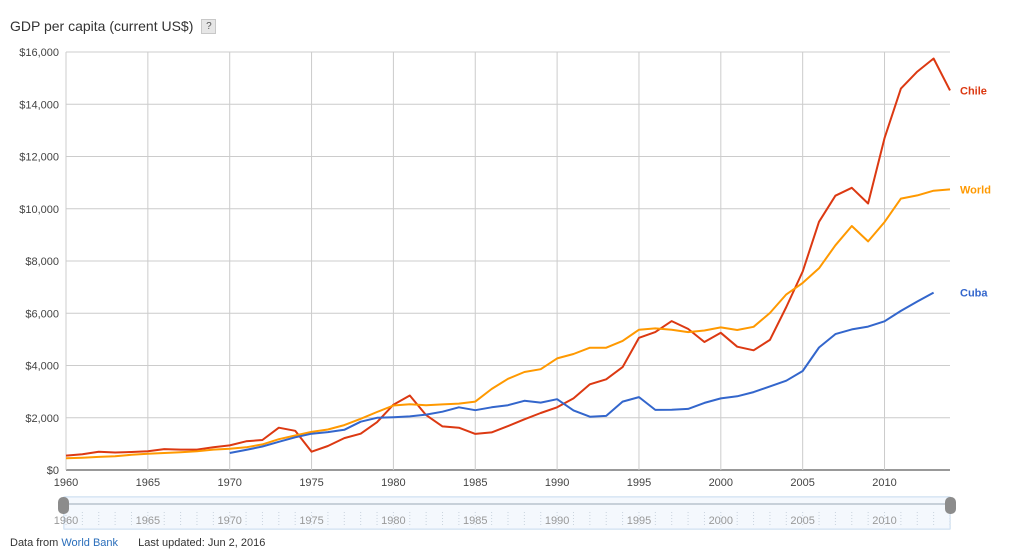 This screenshot has width=1024, height=553. I want to click on x-tick-label: 1970, so click(229, 483).